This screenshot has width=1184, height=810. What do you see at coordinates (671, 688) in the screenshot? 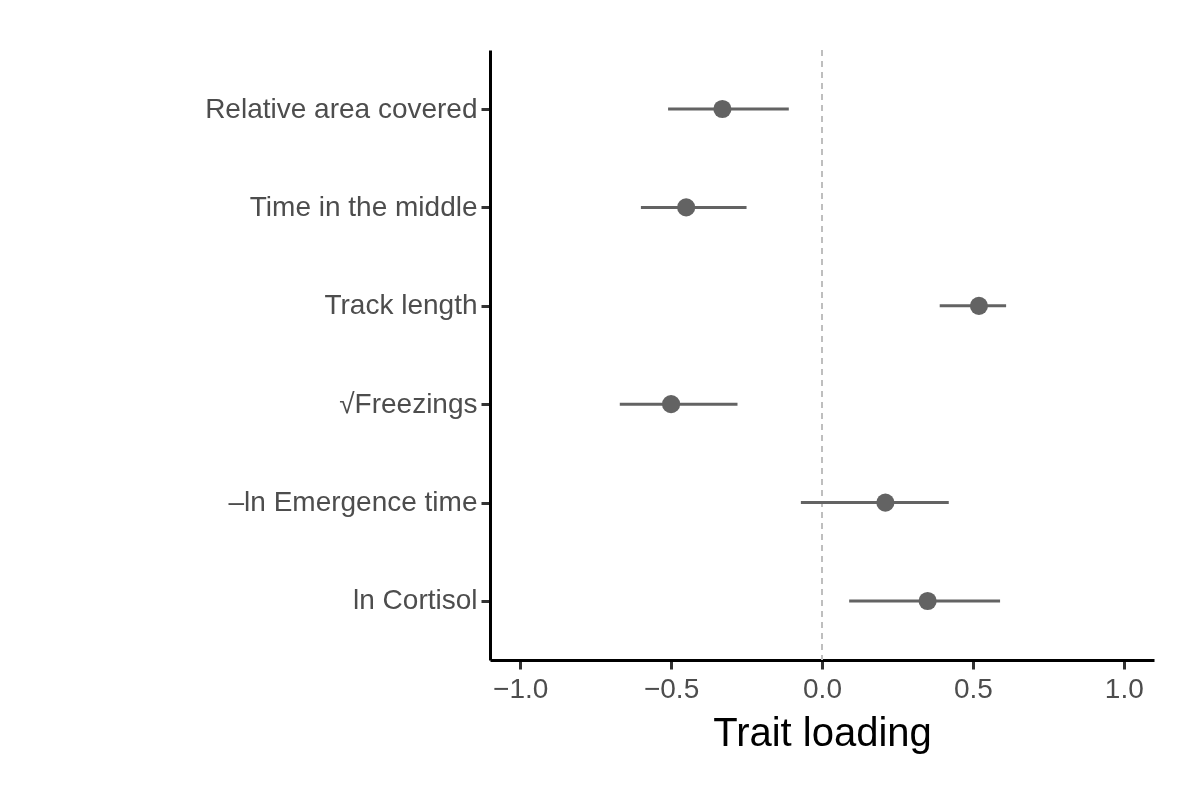
I see `x-tick-label: −0.5` at bounding box center [671, 688].